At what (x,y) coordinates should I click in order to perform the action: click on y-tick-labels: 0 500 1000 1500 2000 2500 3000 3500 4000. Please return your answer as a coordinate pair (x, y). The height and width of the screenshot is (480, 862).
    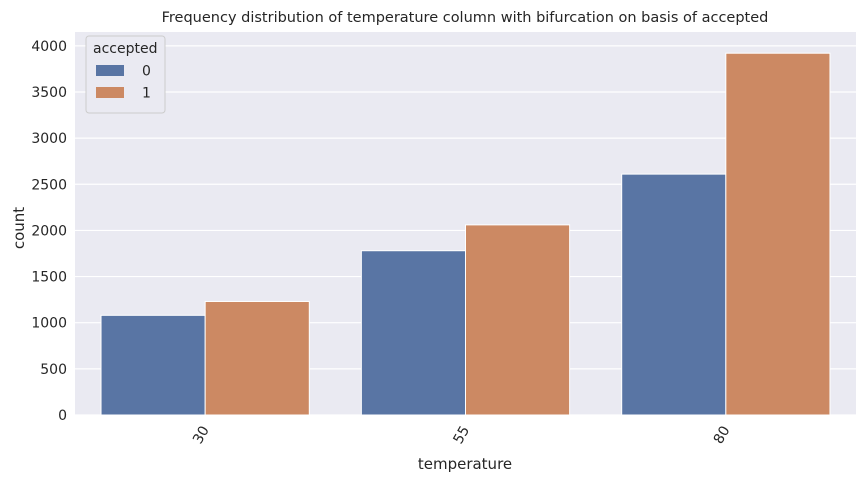
    Looking at the image, I should click on (49, 231).